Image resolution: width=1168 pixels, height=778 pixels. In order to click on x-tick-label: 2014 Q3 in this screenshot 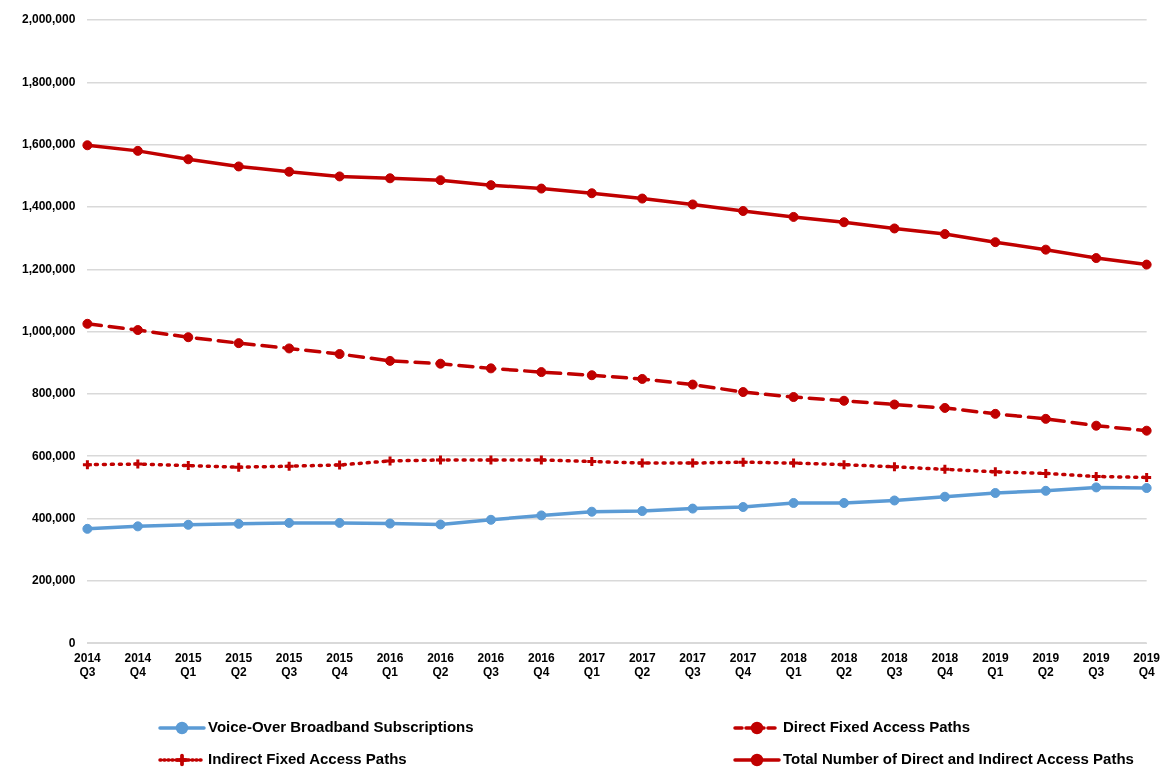, I will do `click(88, 665)`.